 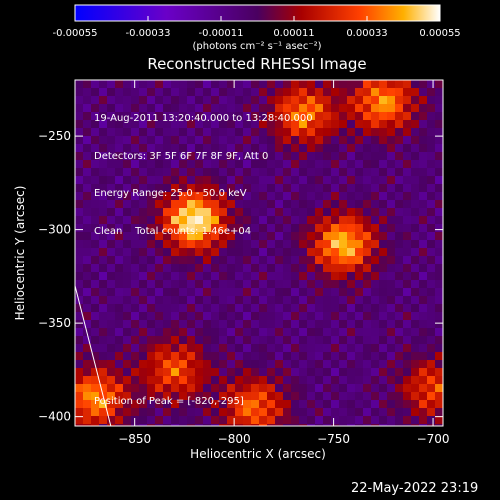 What do you see at coordinates (293, 33) in the screenshot?
I see `colorbar-tick-label: 0.00011` at bounding box center [293, 33].